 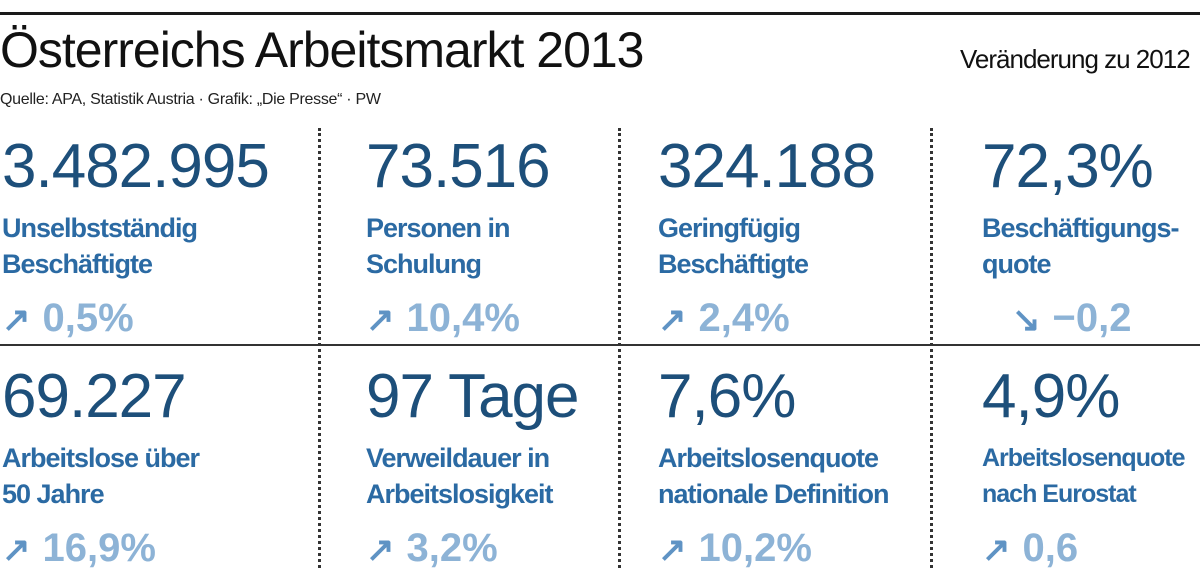 What do you see at coordinates (600, 345) in the screenshot?
I see `row-divider` at bounding box center [600, 345].